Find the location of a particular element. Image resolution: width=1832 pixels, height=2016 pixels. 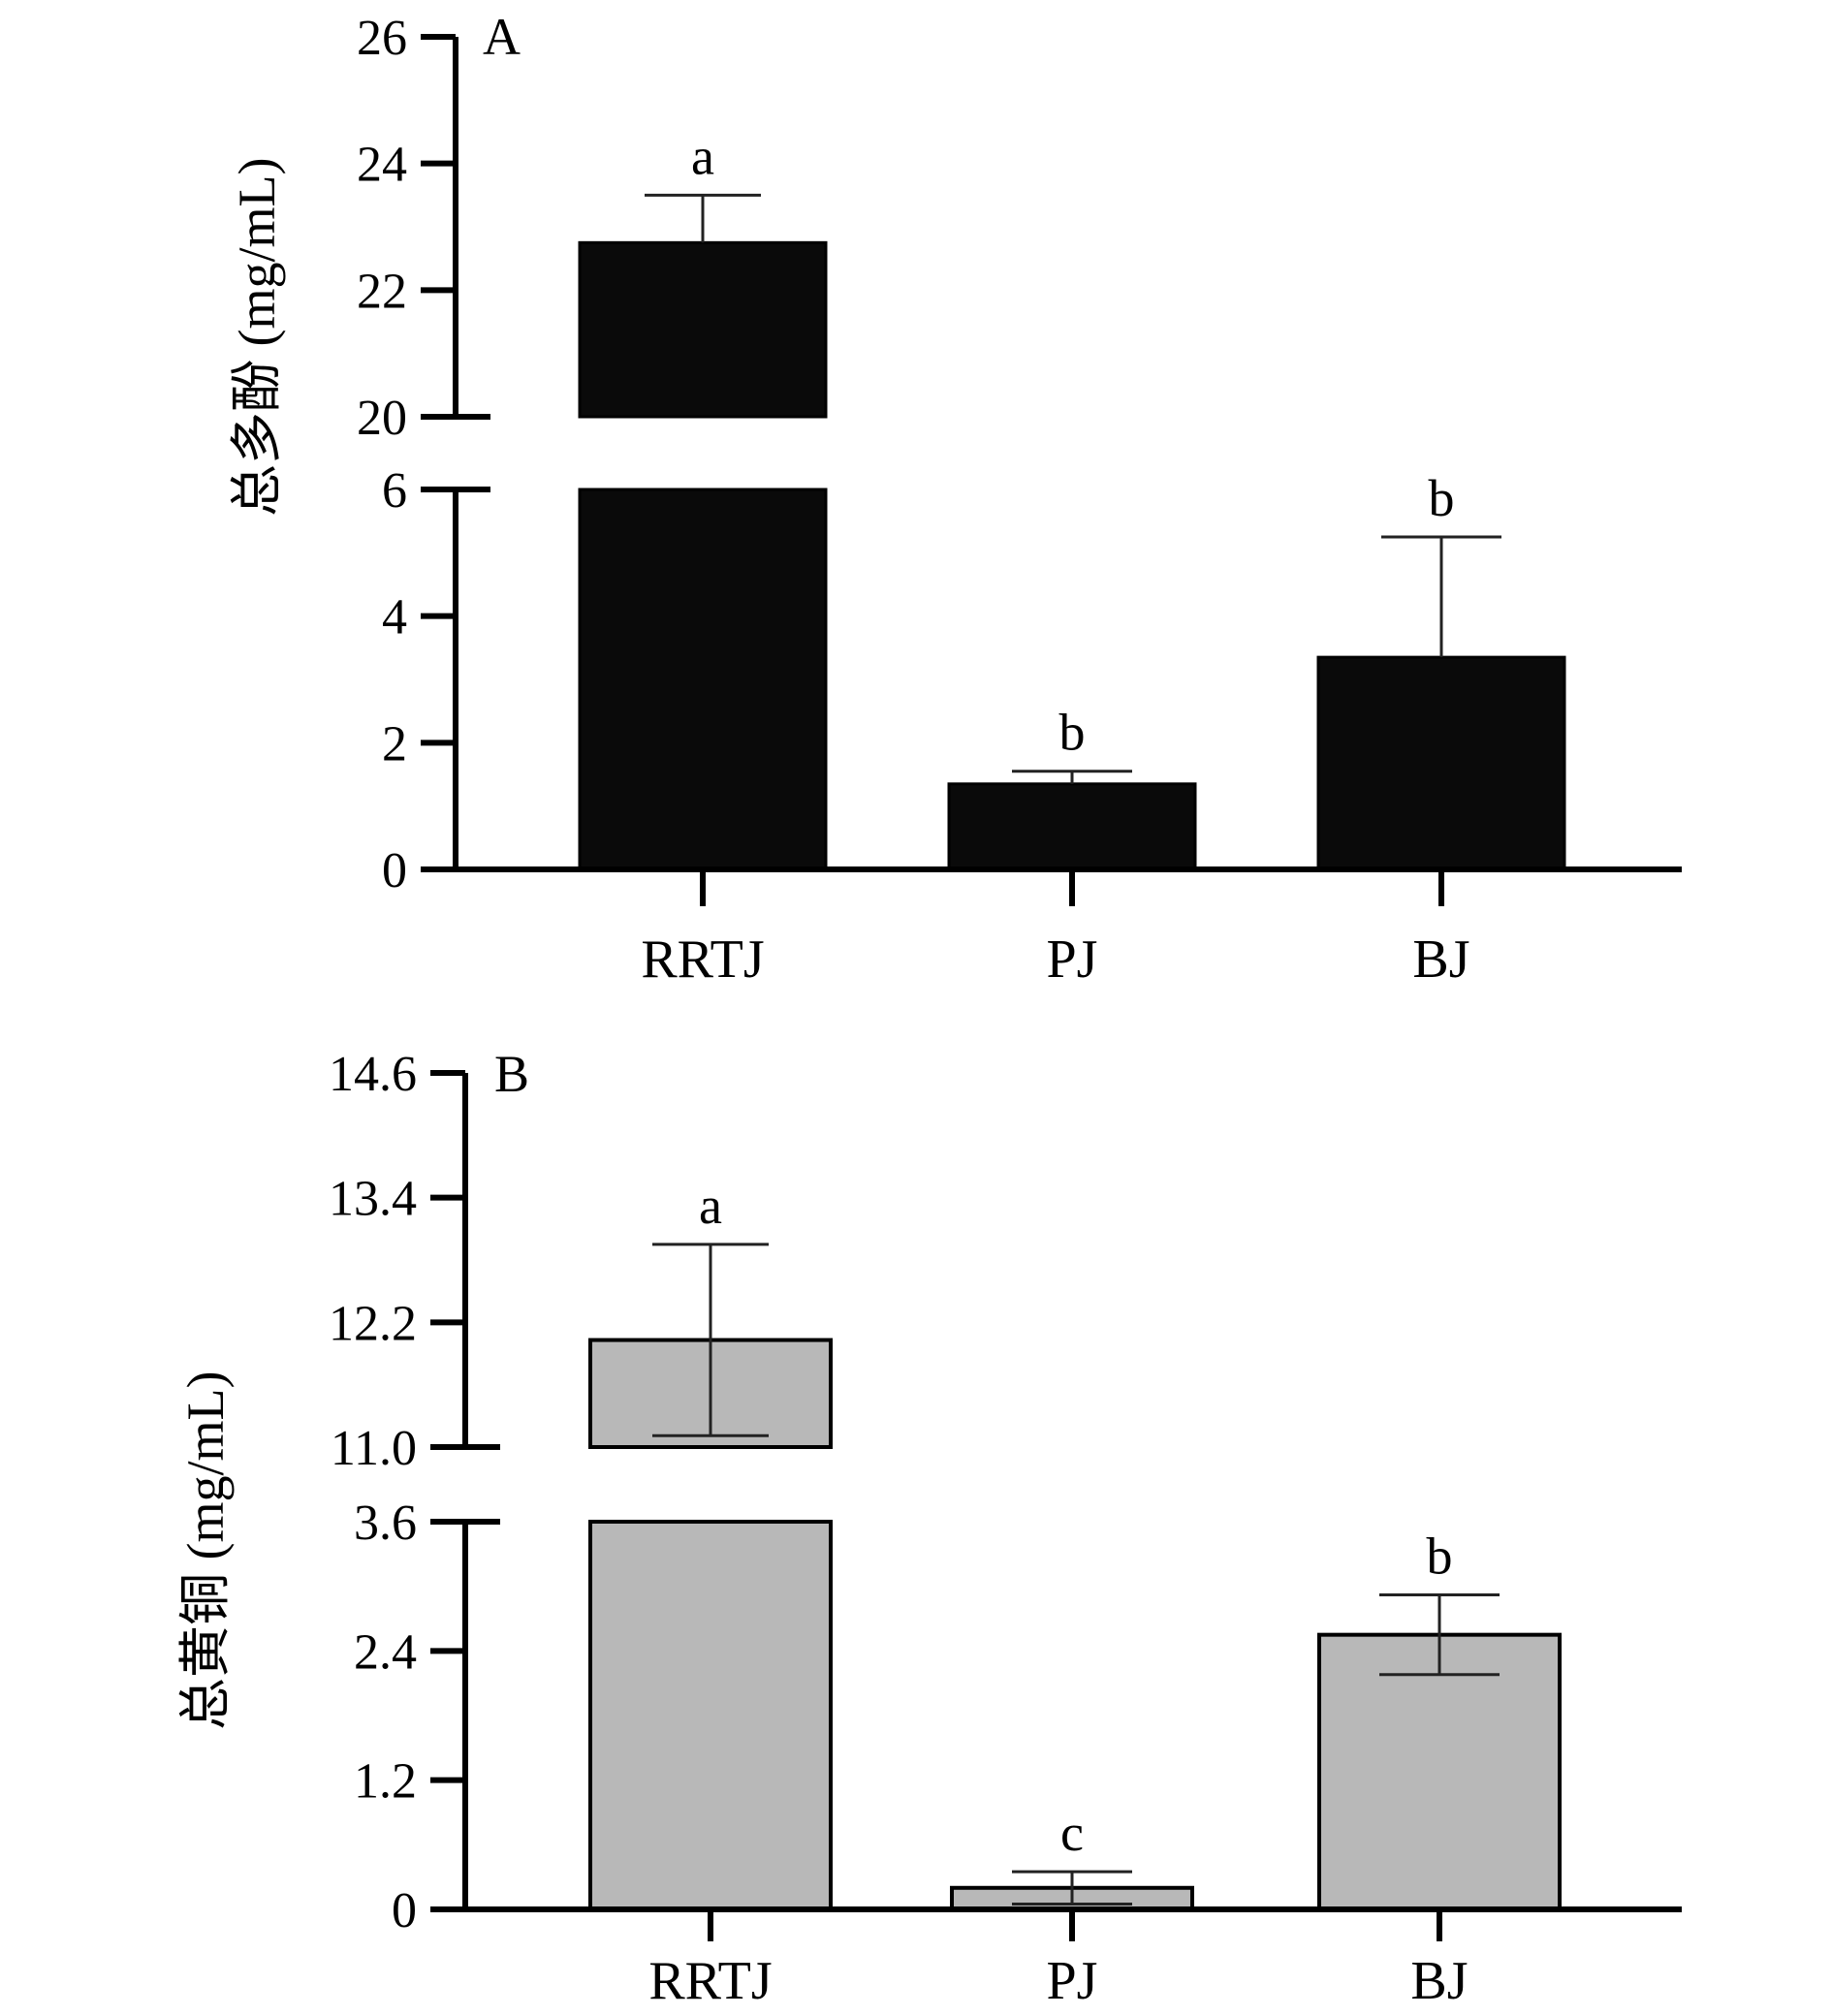

panel-b-letter: B is located at coordinates (512, 1074).